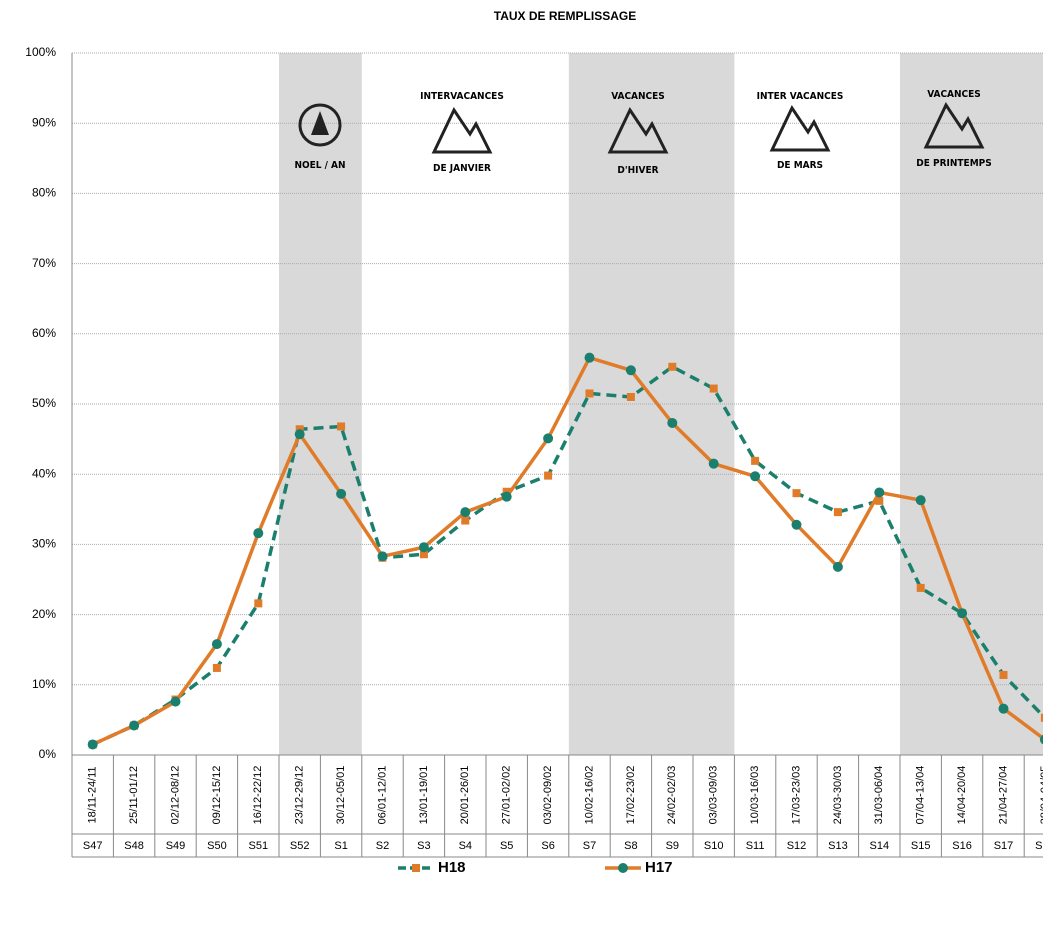 The width and height of the screenshot is (1043, 933). What do you see at coordinates (1041, 795) in the screenshot?
I see `x-tick-label: 28/04-04/05` at bounding box center [1041, 795].